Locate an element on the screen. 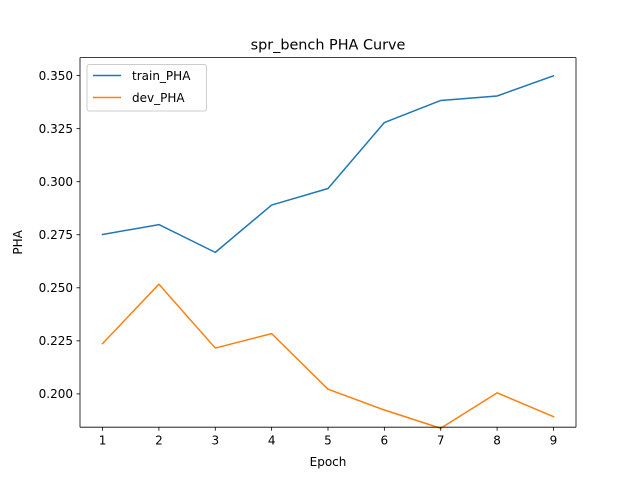 This screenshot has height=480, width=640. x-tick-label: 9 is located at coordinates (554, 441).